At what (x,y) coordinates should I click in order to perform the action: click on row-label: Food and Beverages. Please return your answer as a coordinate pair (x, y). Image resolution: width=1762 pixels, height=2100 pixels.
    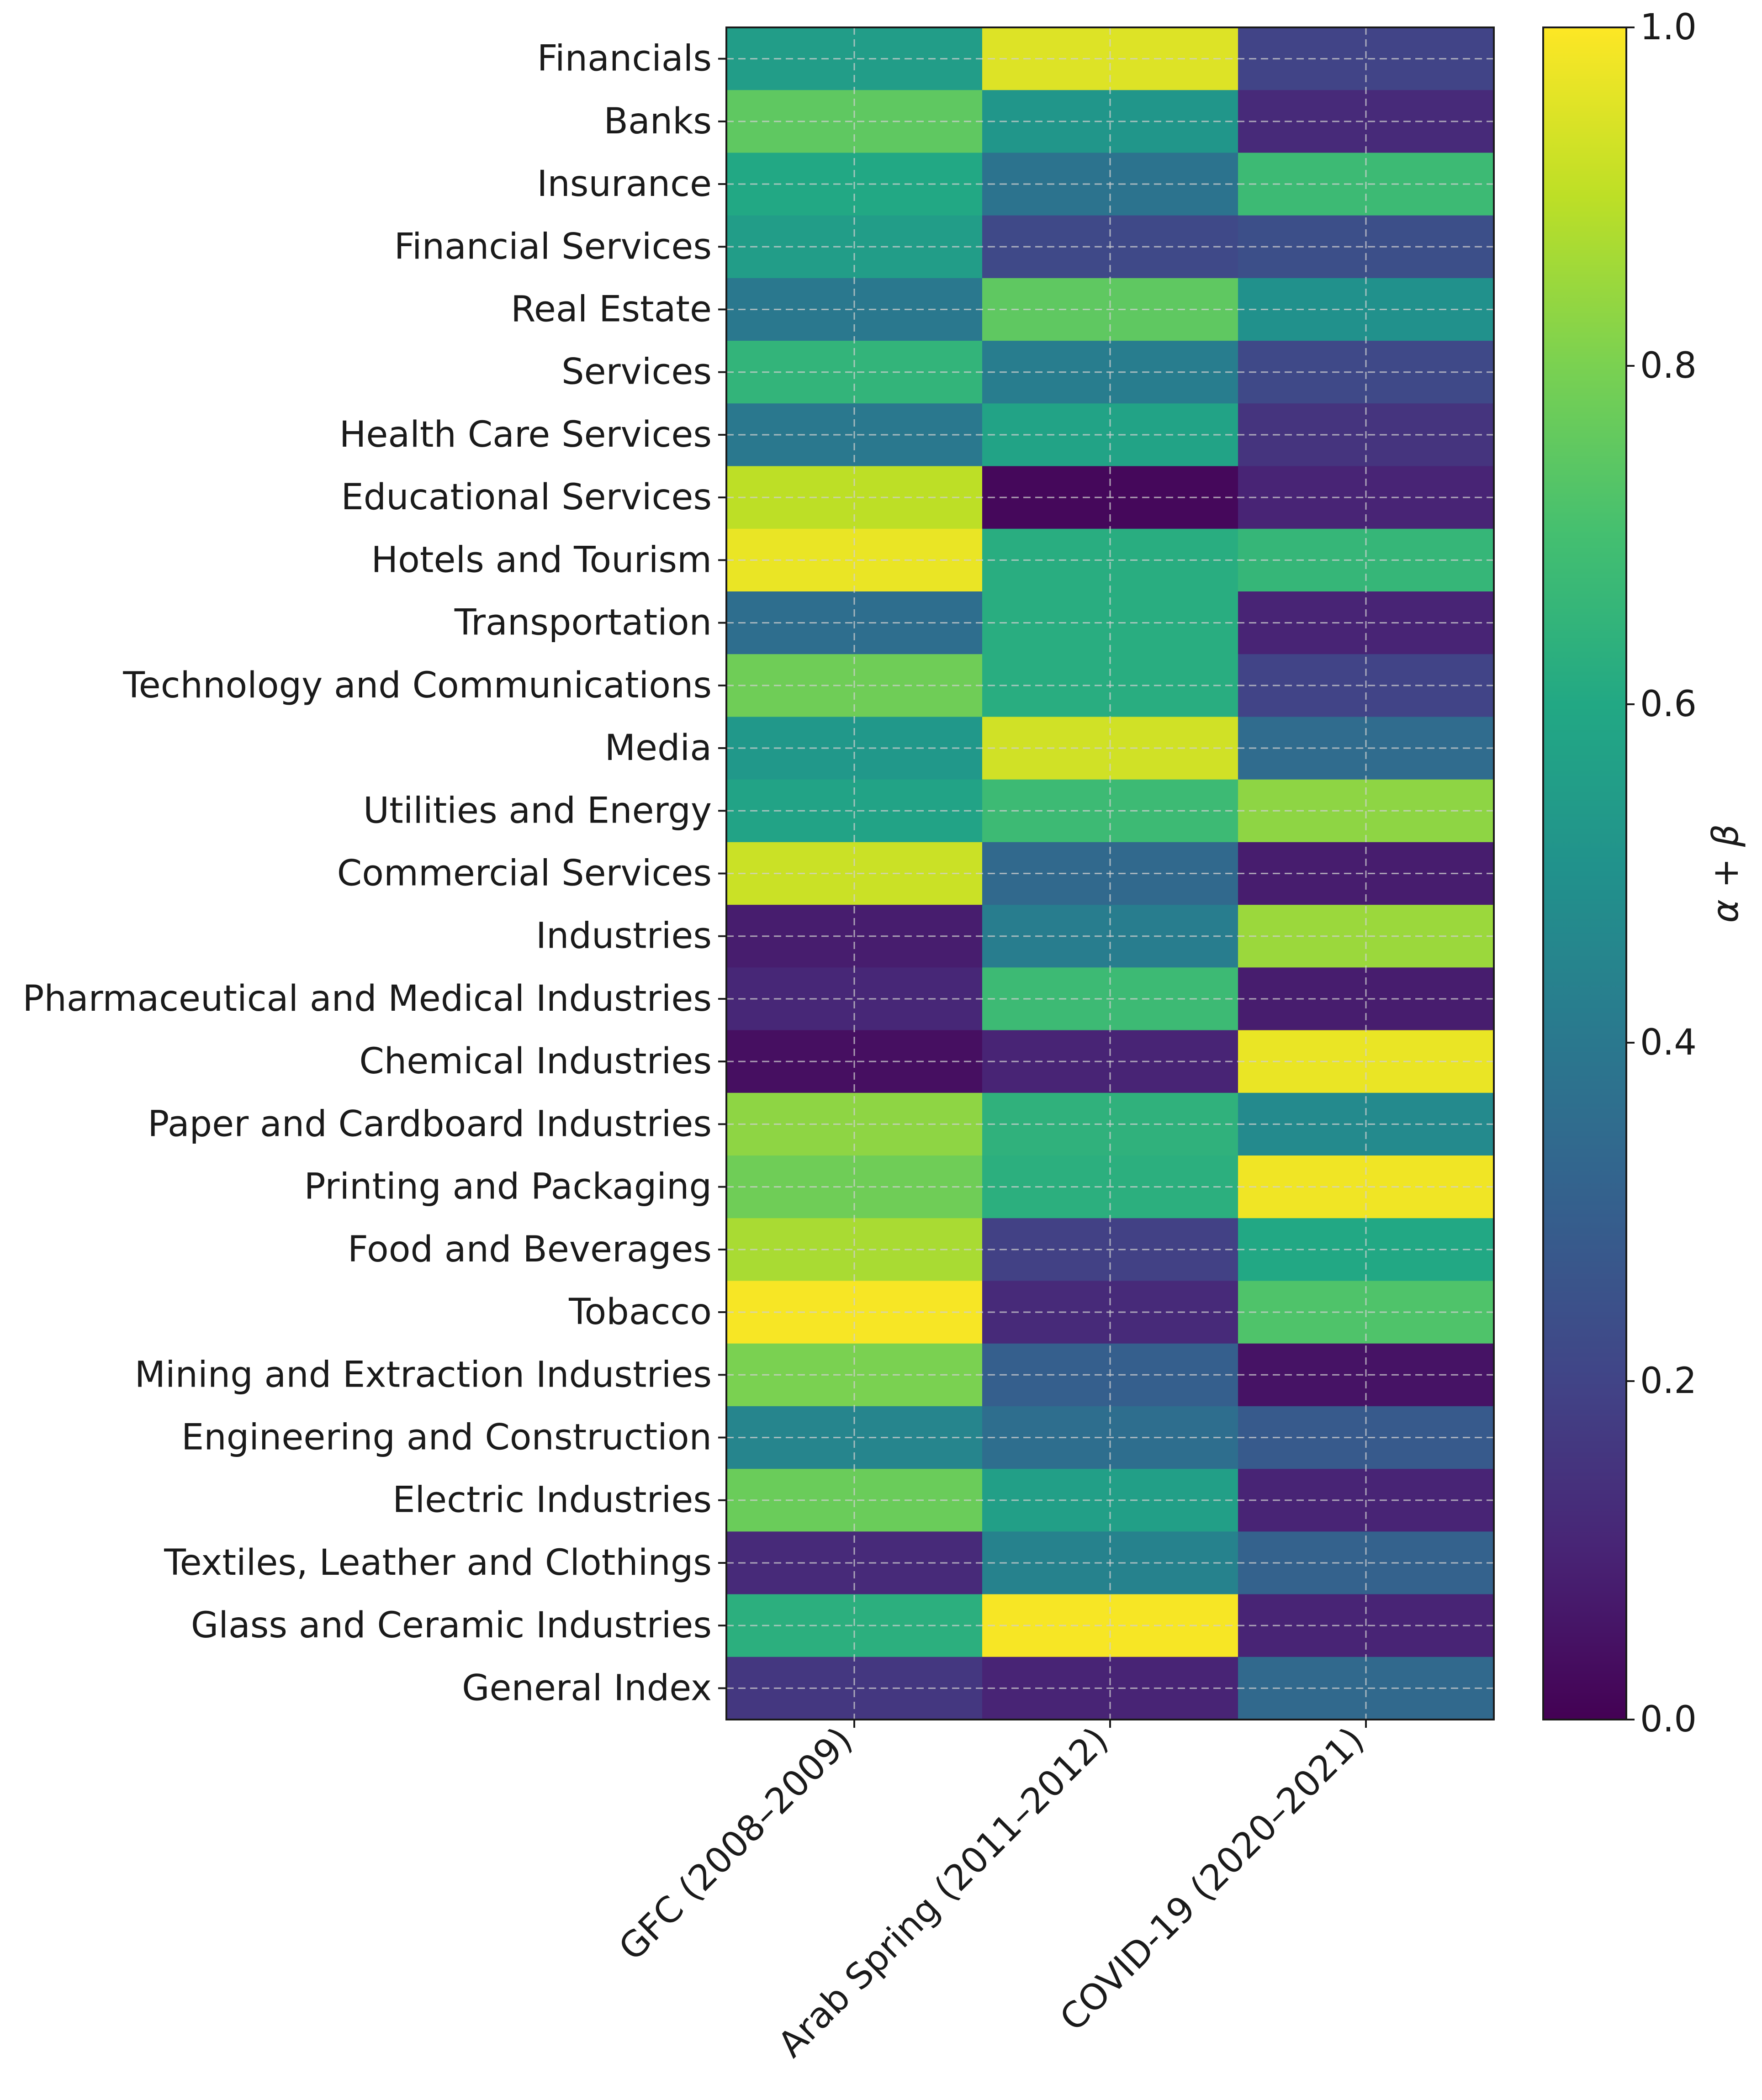
    Looking at the image, I should click on (530, 1249).